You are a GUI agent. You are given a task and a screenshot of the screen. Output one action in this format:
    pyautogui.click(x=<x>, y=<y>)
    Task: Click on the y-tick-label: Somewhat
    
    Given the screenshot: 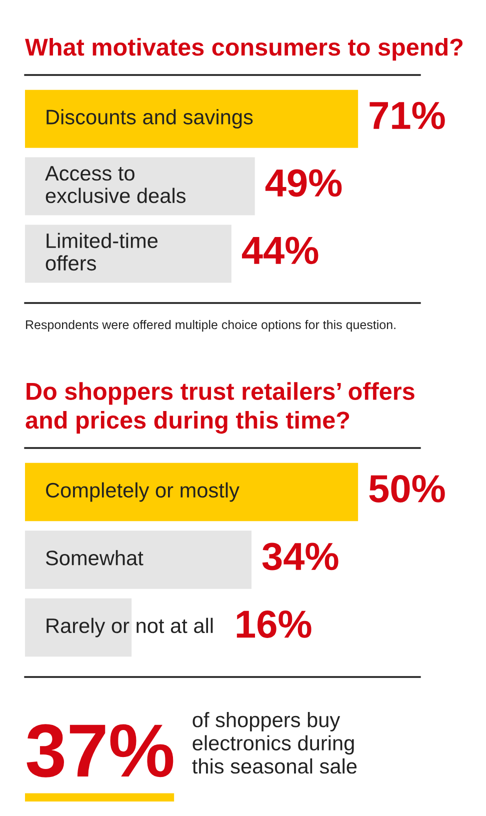 What is the action you would take?
    pyautogui.click(x=95, y=558)
    